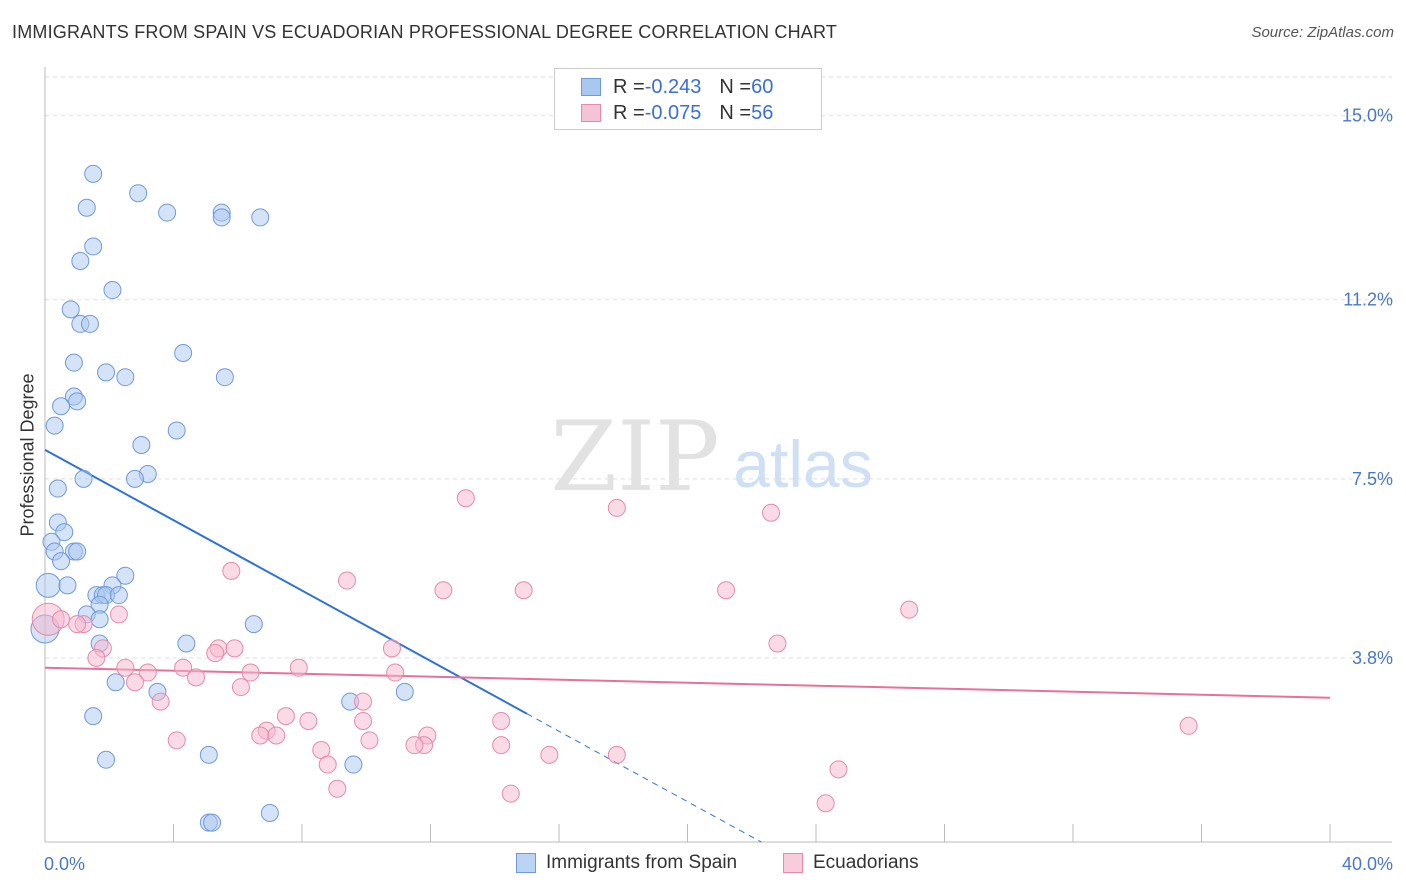  Describe the element at coordinates (1372, 479) in the screenshot. I see `y-tick-label: 7.5%` at that location.